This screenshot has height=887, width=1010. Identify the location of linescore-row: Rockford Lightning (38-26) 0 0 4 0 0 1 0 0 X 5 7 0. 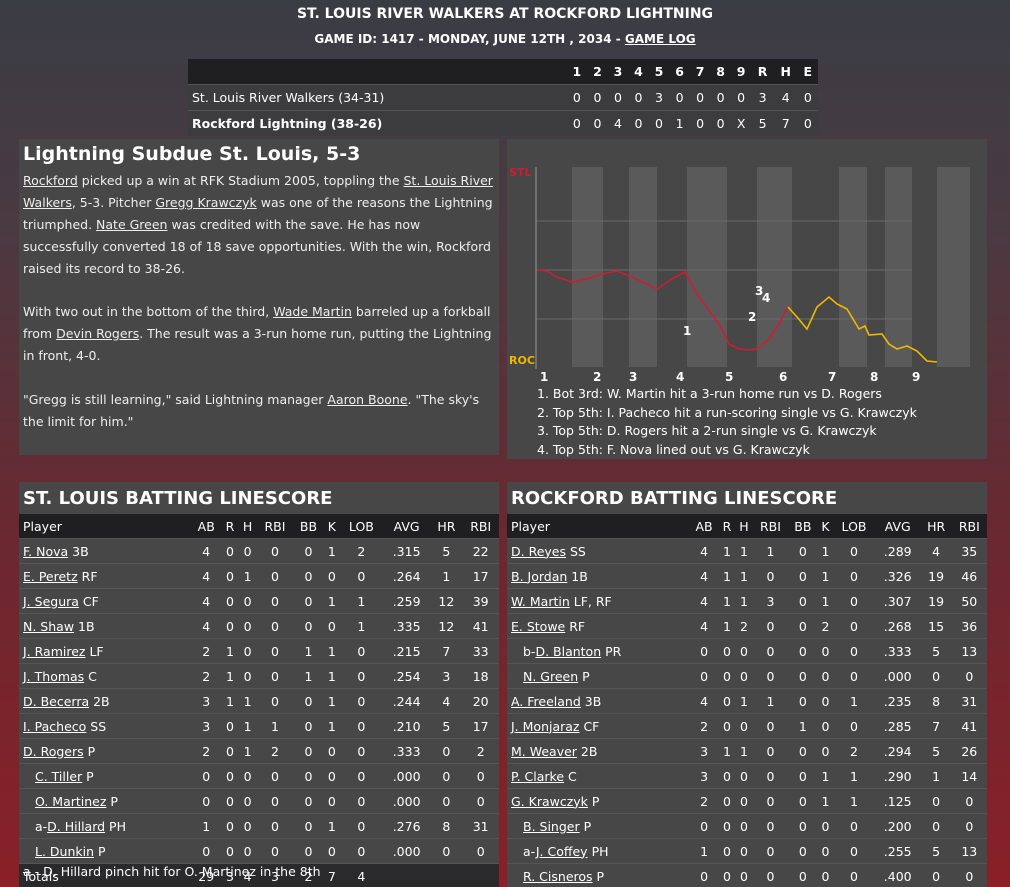
(503, 123).